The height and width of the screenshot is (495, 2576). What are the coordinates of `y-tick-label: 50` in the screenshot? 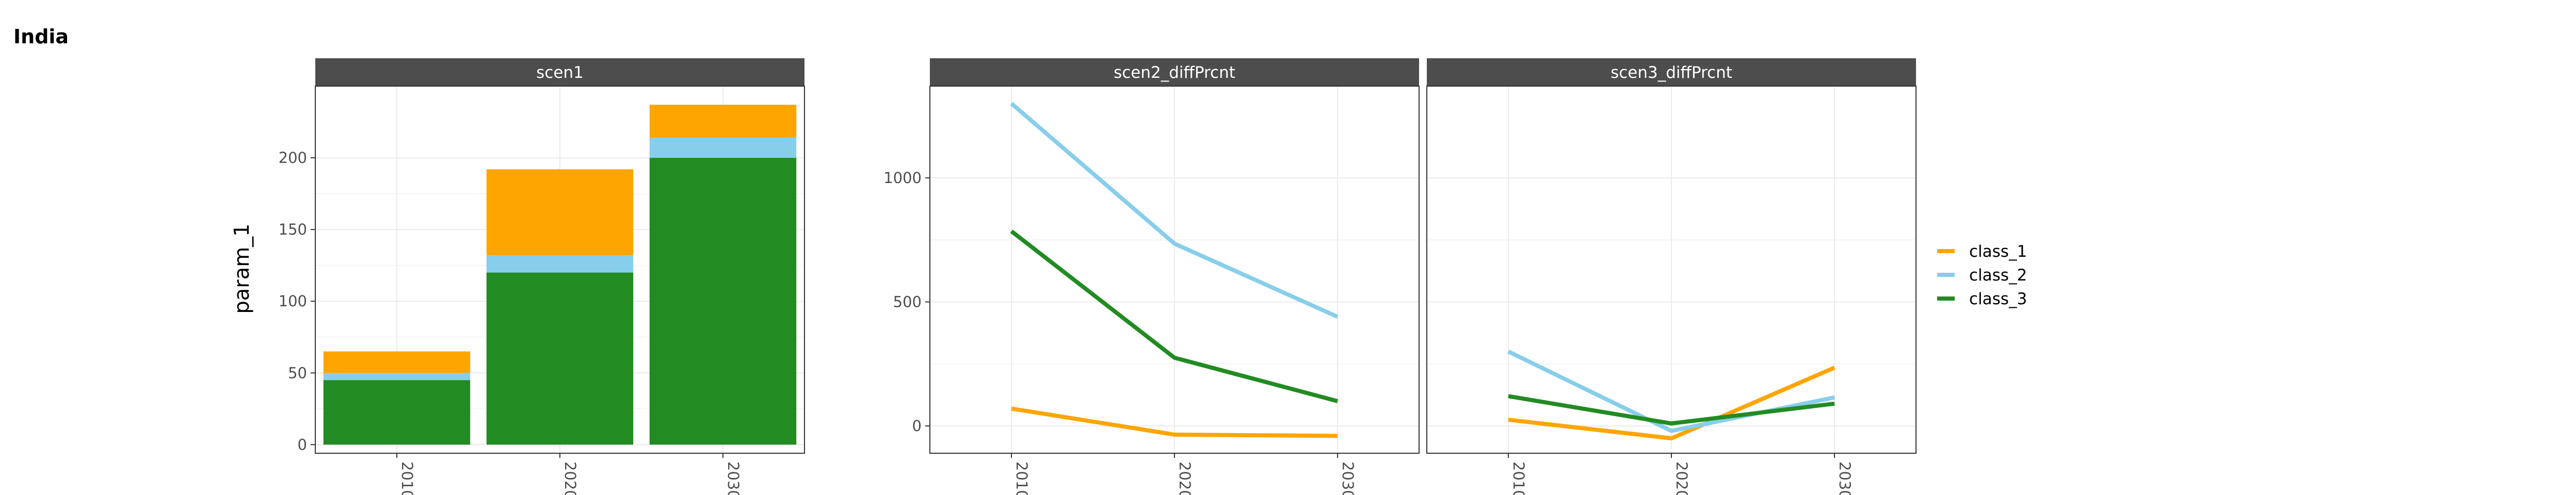 It's located at (298, 373).